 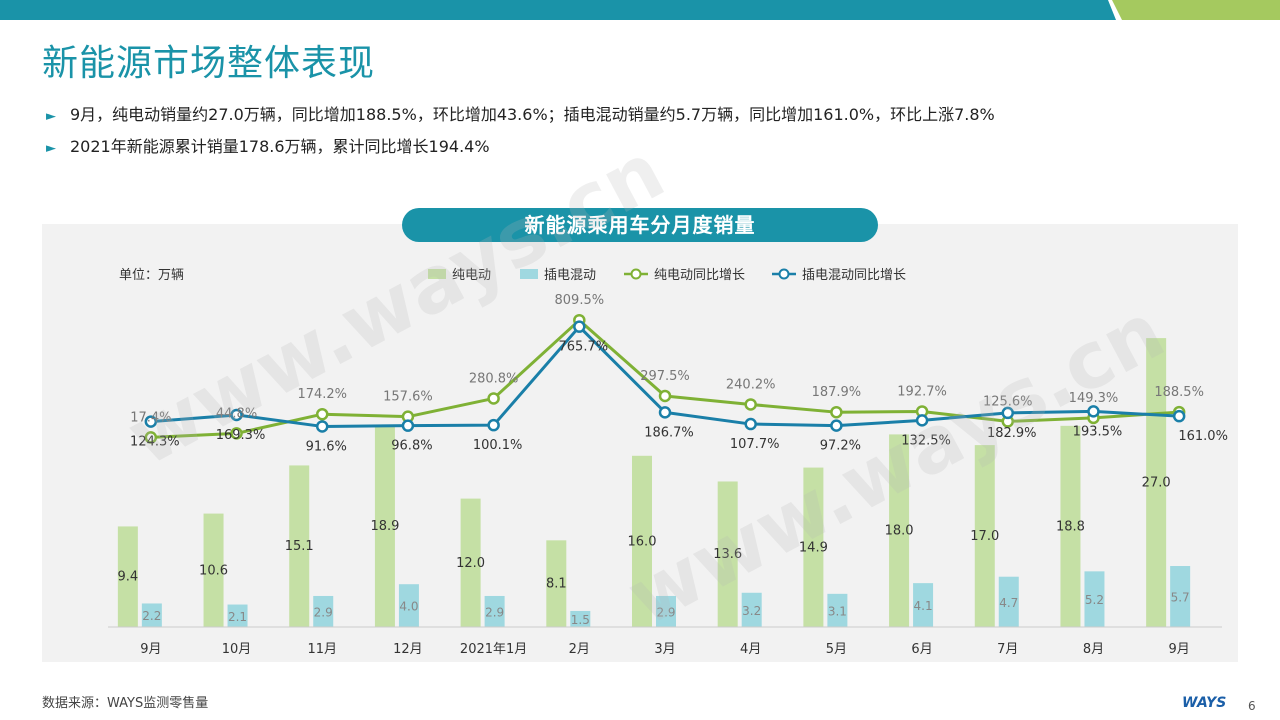 What do you see at coordinates (125, 703) in the screenshot?
I see `source-note: 数据来源：WAYS监测零售量` at bounding box center [125, 703].